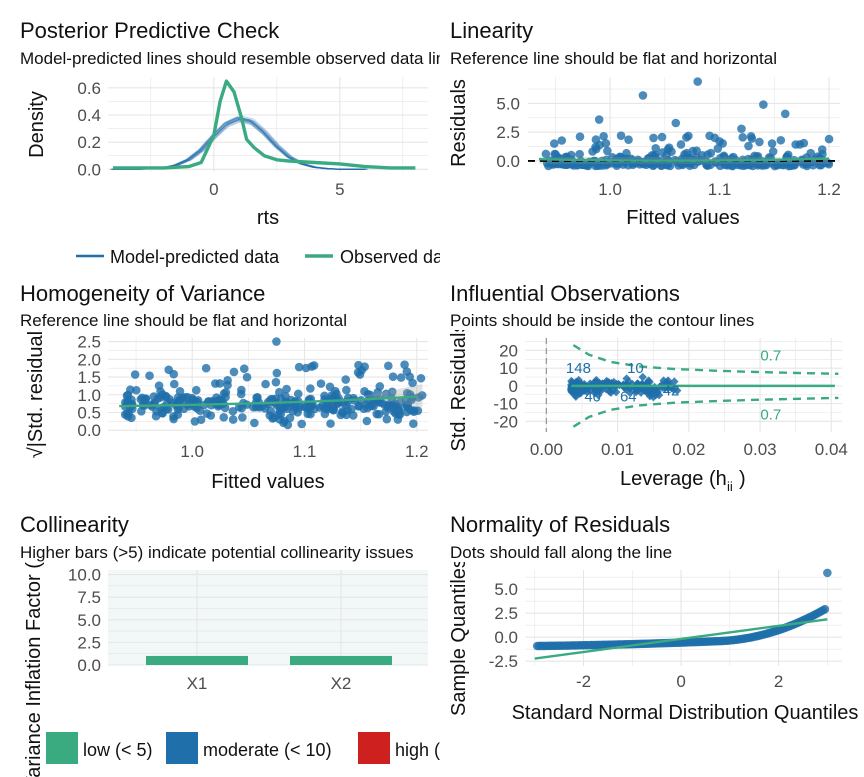 This screenshot has height=777, width=864. I want to click on y-tick-label: 0.6, so click(89, 88).